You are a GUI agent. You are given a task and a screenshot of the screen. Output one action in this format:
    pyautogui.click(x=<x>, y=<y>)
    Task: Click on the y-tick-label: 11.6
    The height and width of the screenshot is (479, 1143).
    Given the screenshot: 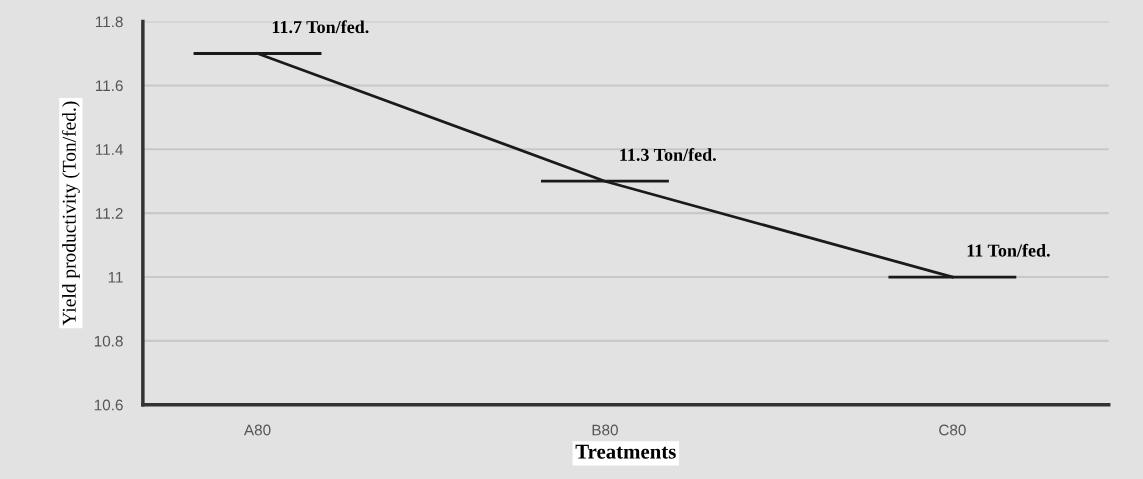 What is the action you would take?
    pyautogui.click(x=109, y=86)
    